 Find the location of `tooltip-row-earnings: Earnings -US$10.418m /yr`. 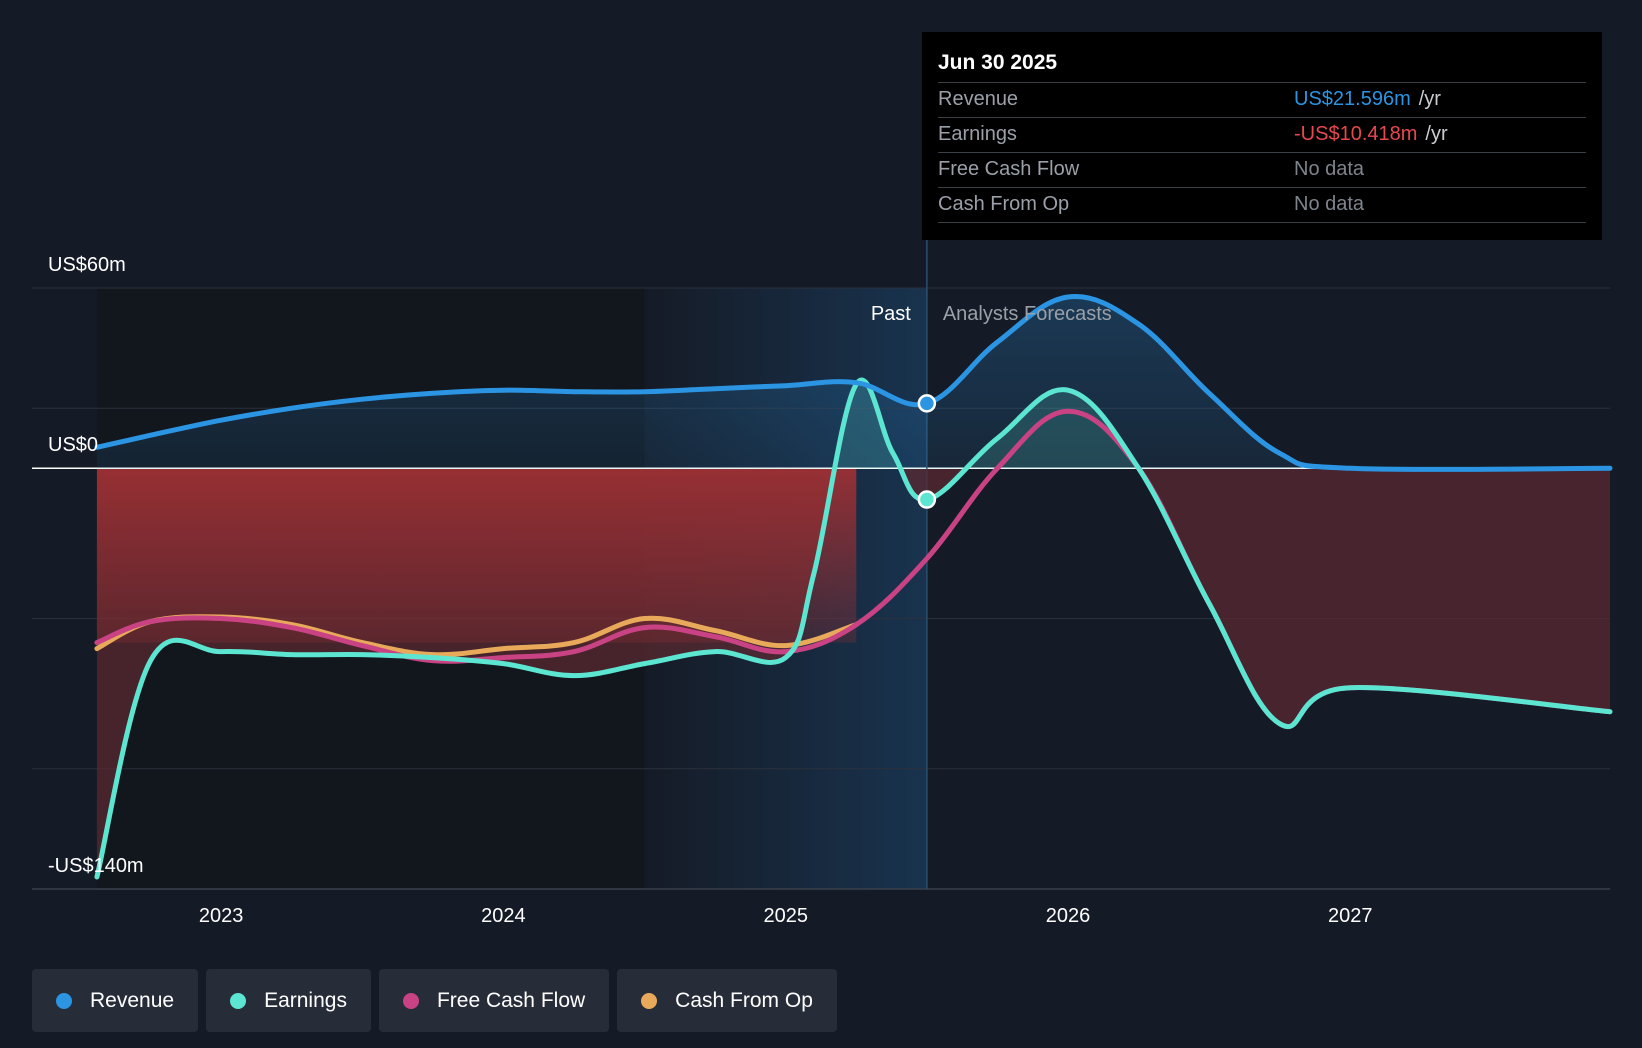

tooltip-row-earnings: Earnings -US$10.418m /yr is located at coordinates (1262, 135).